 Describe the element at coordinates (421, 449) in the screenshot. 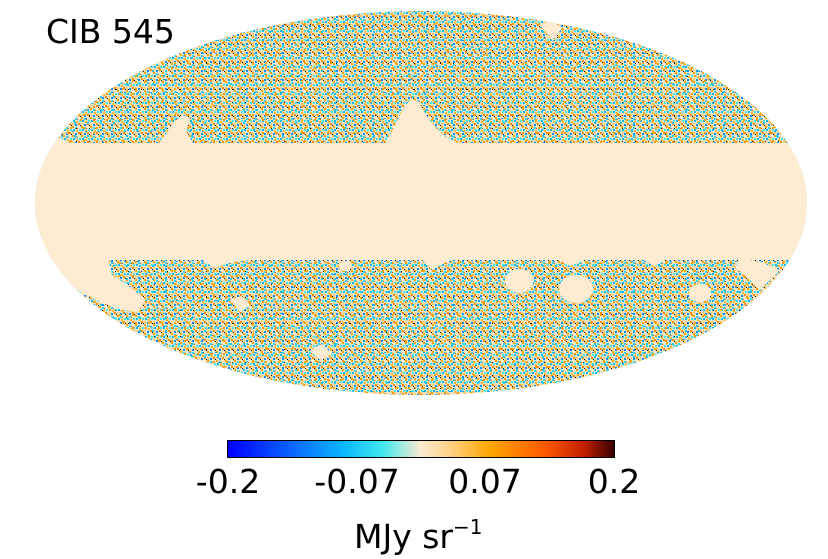

I see `colorbar` at that location.